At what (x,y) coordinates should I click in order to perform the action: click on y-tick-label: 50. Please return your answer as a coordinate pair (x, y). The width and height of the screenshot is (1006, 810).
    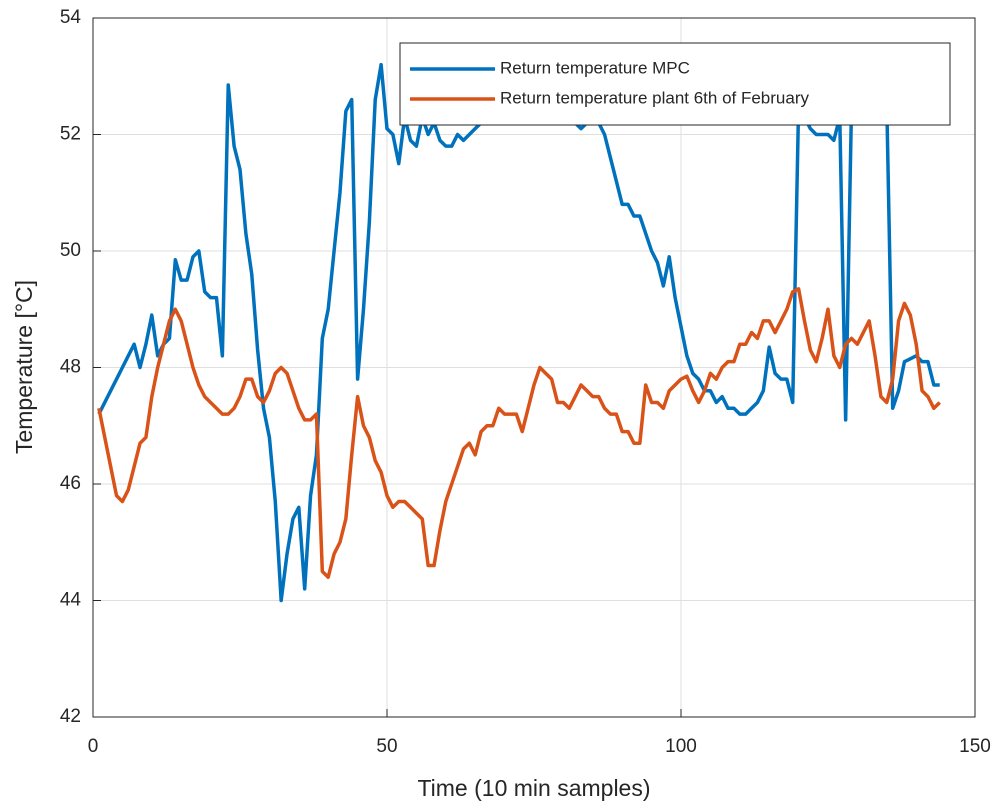
    Looking at the image, I should click on (70, 250).